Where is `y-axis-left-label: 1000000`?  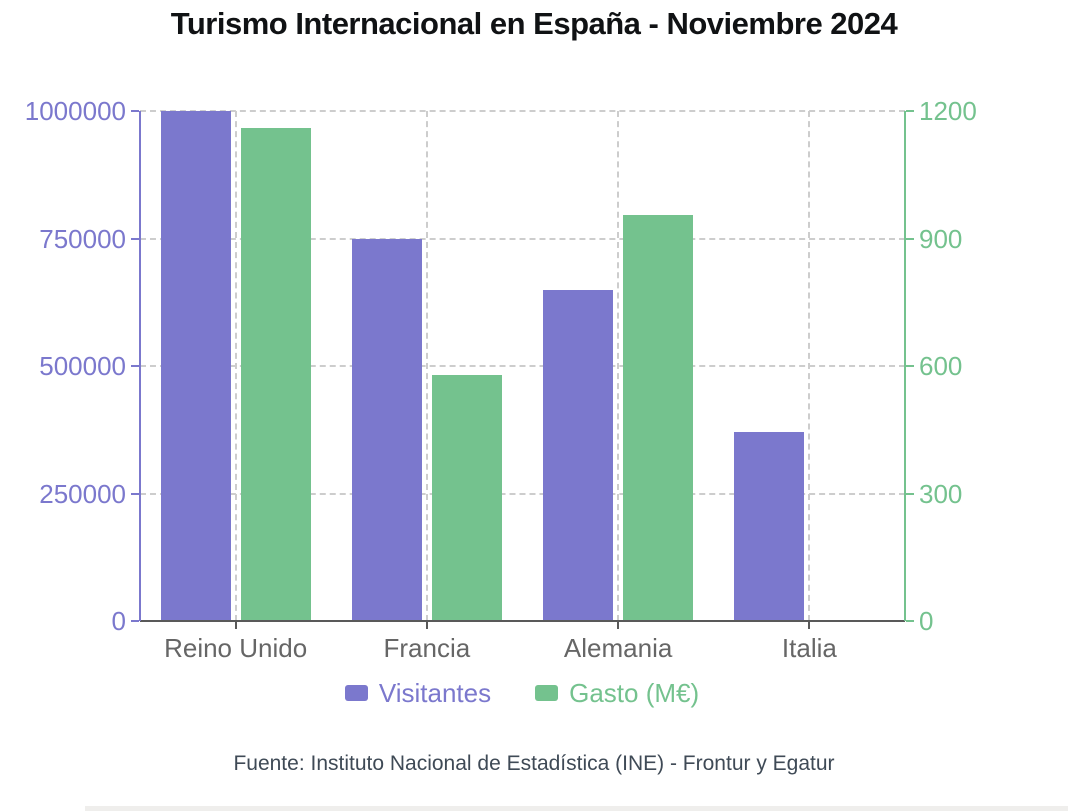 y-axis-left-label: 1000000 is located at coordinates (75, 111).